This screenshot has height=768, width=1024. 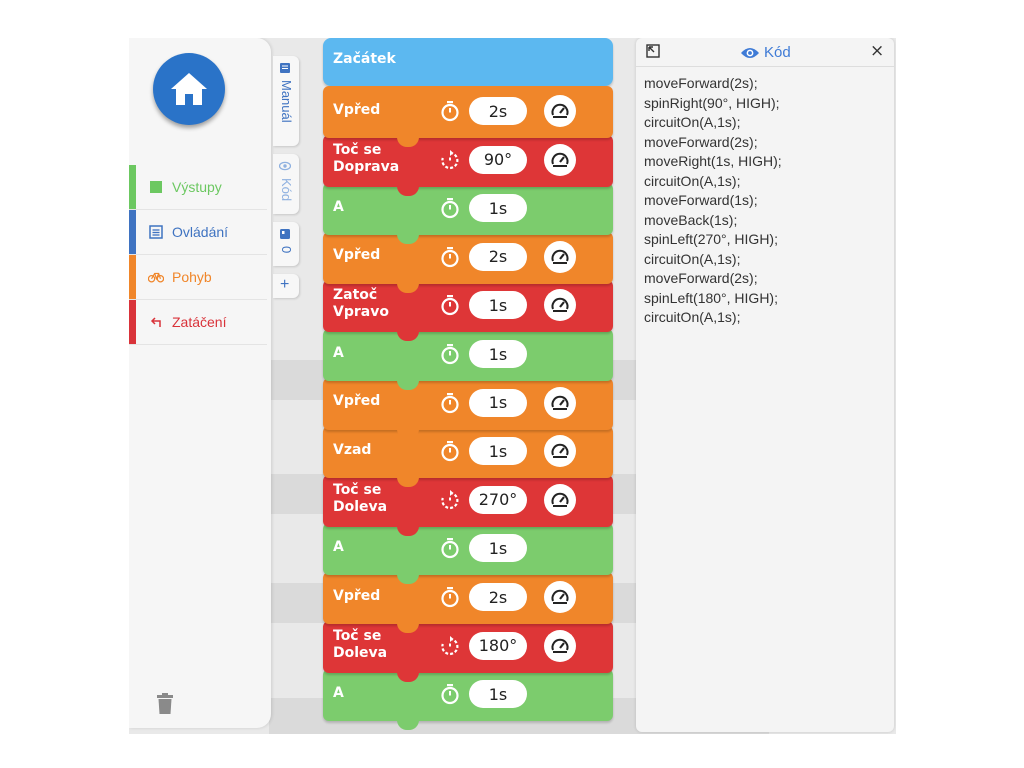 What do you see at coordinates (468, 457) in the screenshot?
I see `program-block: Vzad 1s` at bounding box center [468, 457].